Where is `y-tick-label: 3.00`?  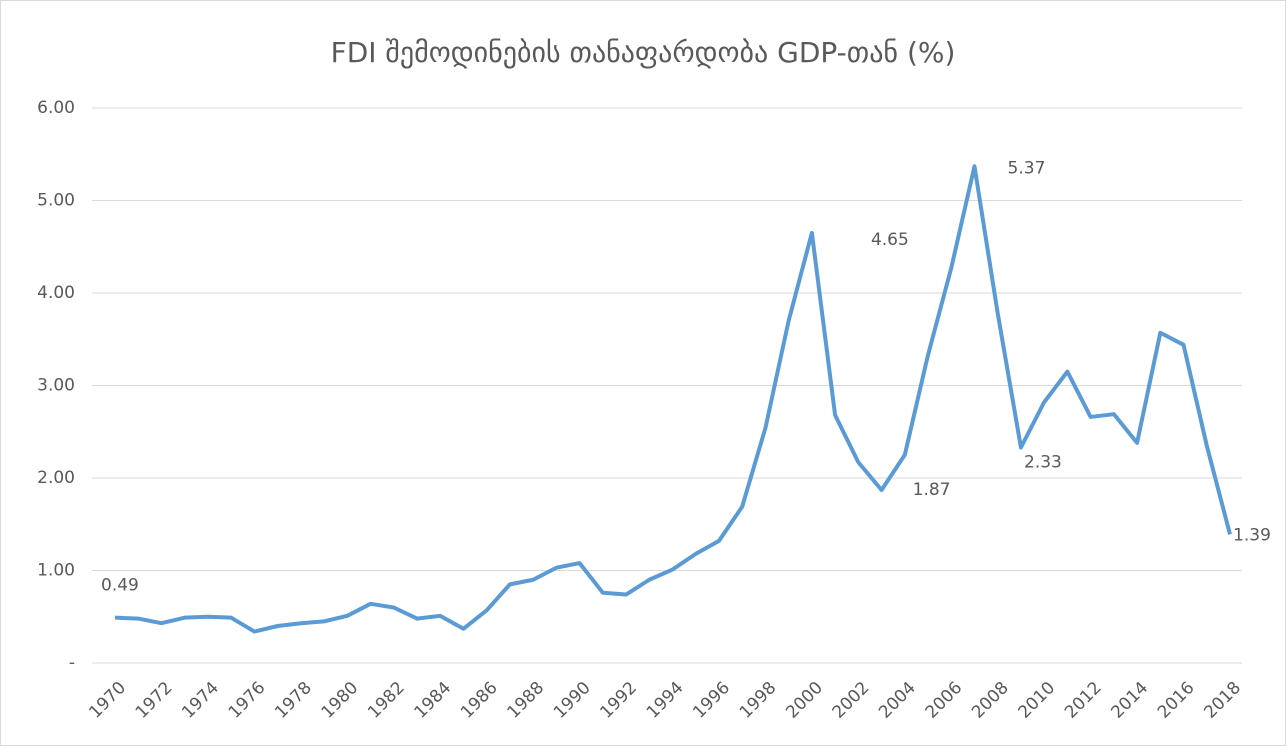 y-tick-label: 3.00 is located at coordinates (56, 386).